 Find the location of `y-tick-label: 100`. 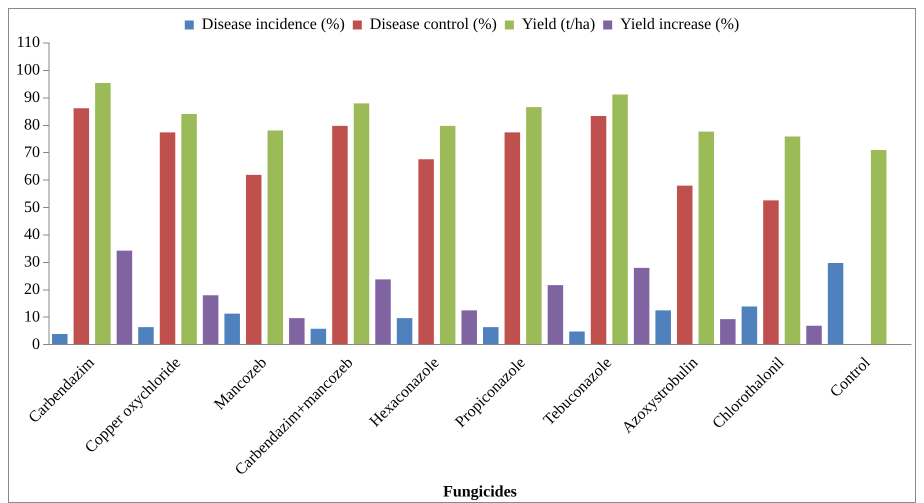

y-tick-label: 100 is located at coordinates (28, 70).